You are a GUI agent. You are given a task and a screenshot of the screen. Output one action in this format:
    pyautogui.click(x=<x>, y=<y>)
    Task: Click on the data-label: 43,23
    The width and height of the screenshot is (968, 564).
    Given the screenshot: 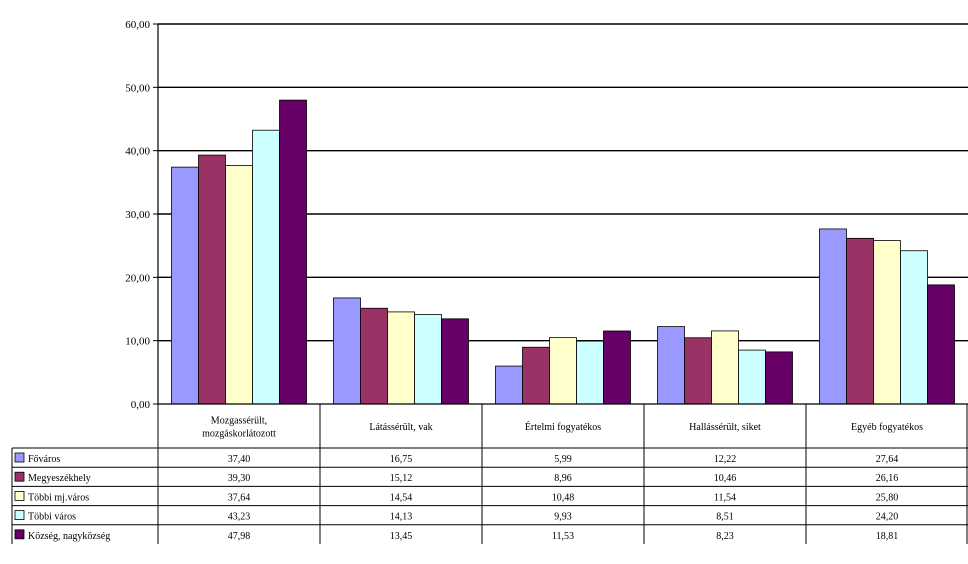 What is the action you would take?
    pyautogui.click(x=239, y=517)
    